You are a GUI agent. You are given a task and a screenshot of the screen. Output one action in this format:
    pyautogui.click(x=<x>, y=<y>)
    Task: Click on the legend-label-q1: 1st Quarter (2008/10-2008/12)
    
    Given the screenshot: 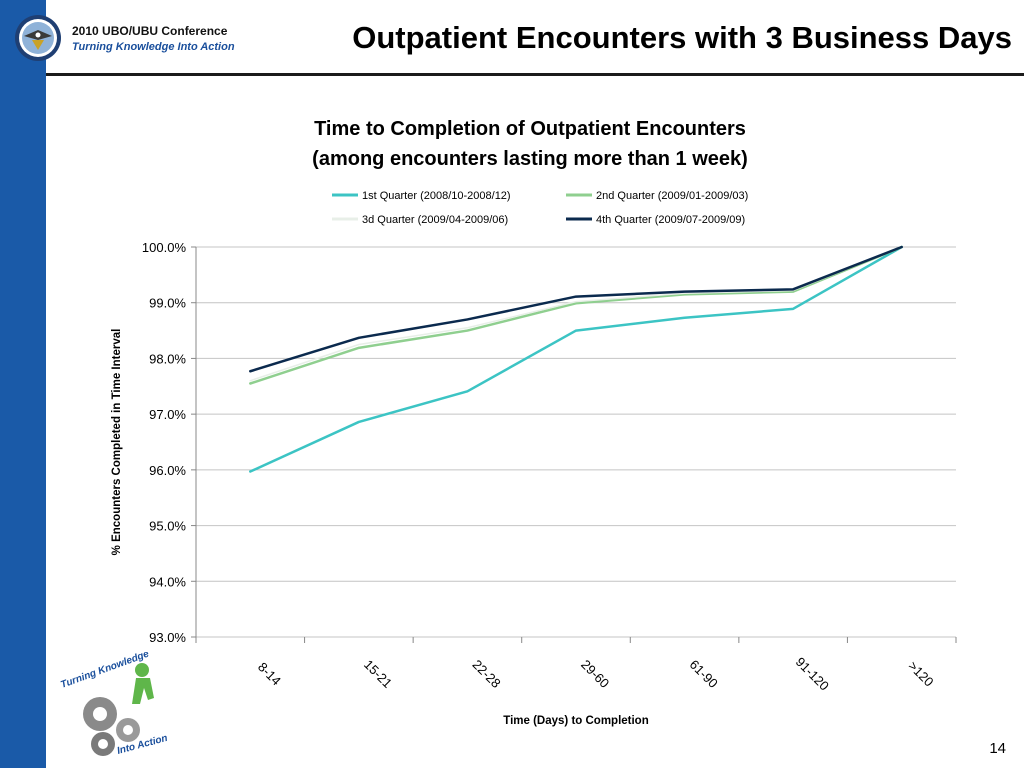 What is the action you would take?
    pyautogui.click(x=436, y=196)
    